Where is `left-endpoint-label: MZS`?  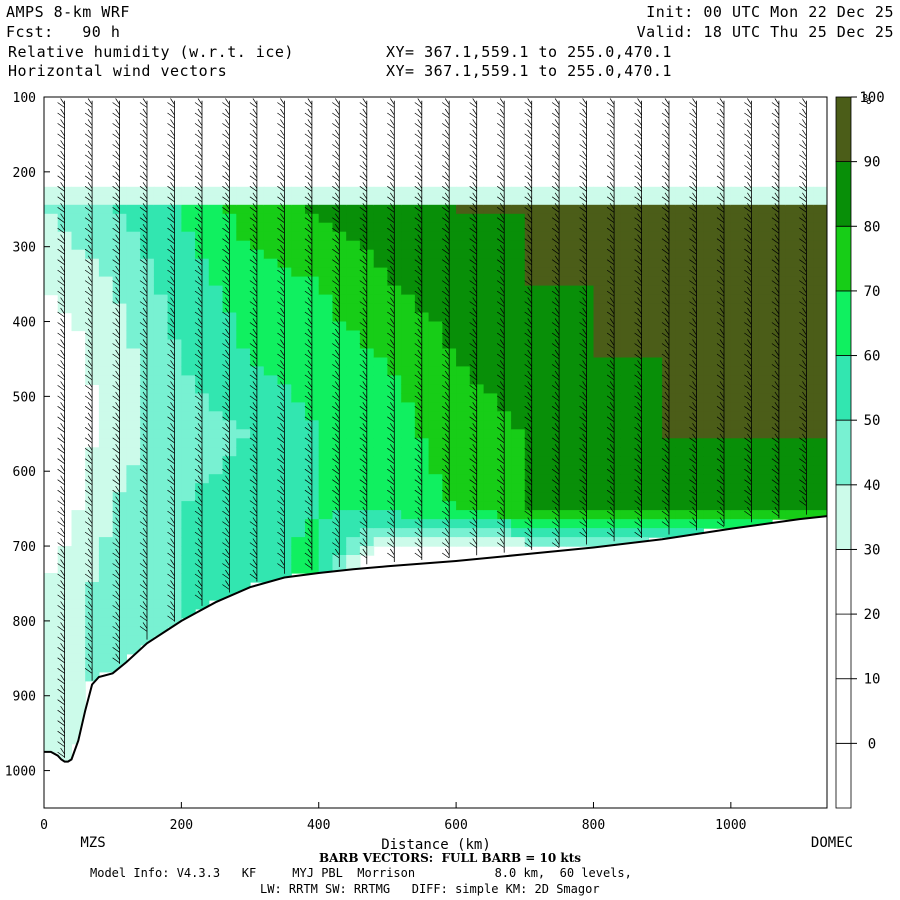 left-endpoint-label: MZS is located at coordinates (92, 843).